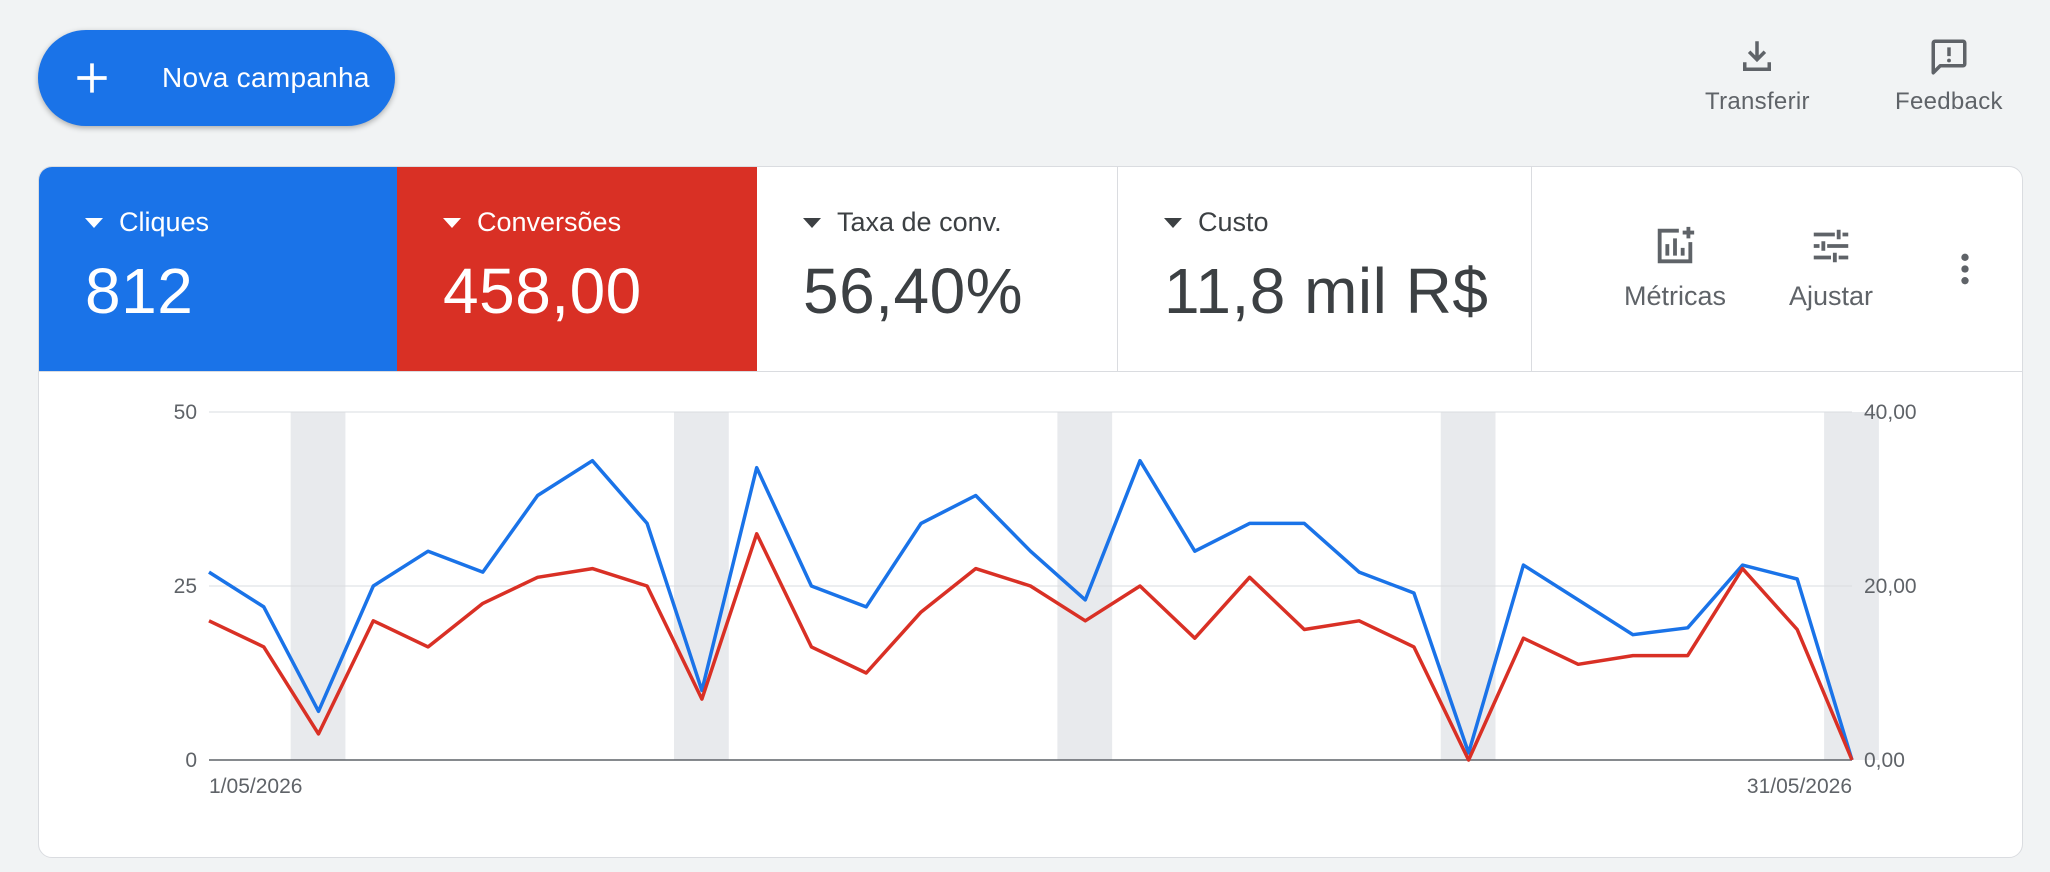  What do you see at coordinates (1831, 267) in the screenshot?
I see `adjust-button: Ajustar` at bounding box center [1831, 267].